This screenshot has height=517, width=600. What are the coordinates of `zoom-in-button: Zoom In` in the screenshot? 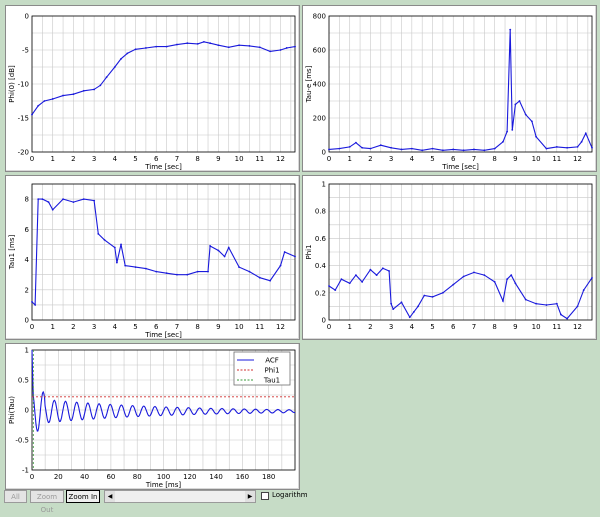 It's located at (83, 496).